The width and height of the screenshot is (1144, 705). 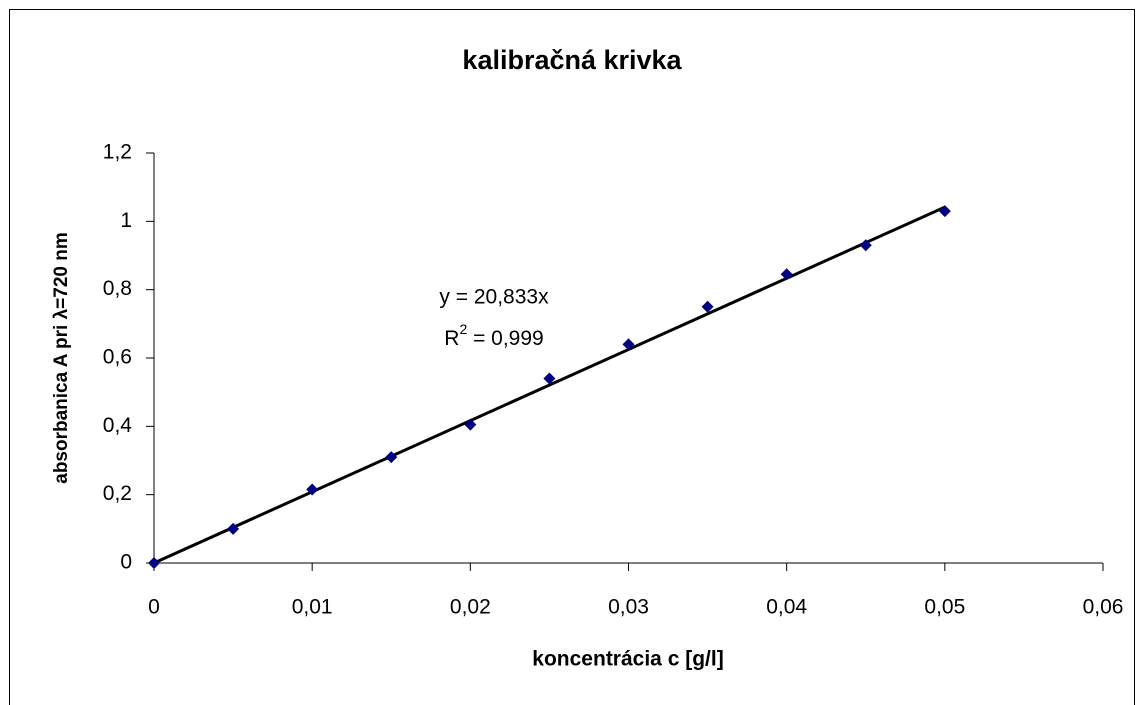 What do you see at coordinates (117, 152) in the screenshot?
I see `y-tick-label: 1,2` at bounding box center [117, 152].